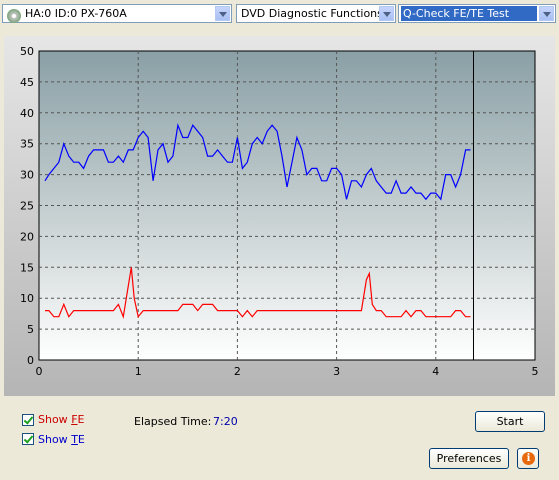  I want to click on y-tick-label: 25, so click(27, 206).